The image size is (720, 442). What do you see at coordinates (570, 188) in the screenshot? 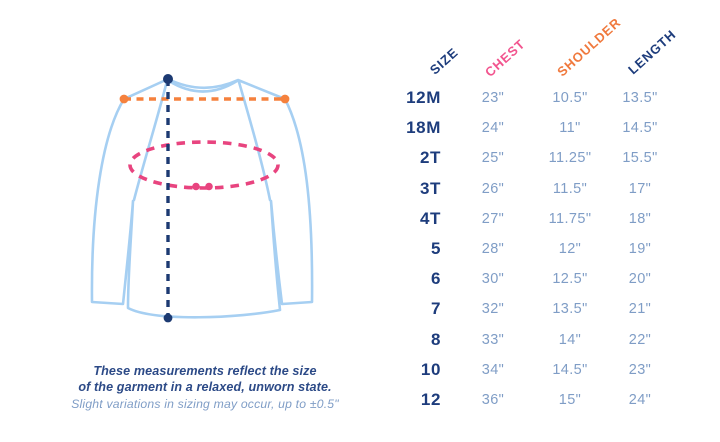
I see `shoulder-cell: 11.5"` at bounding box center [570, 188].